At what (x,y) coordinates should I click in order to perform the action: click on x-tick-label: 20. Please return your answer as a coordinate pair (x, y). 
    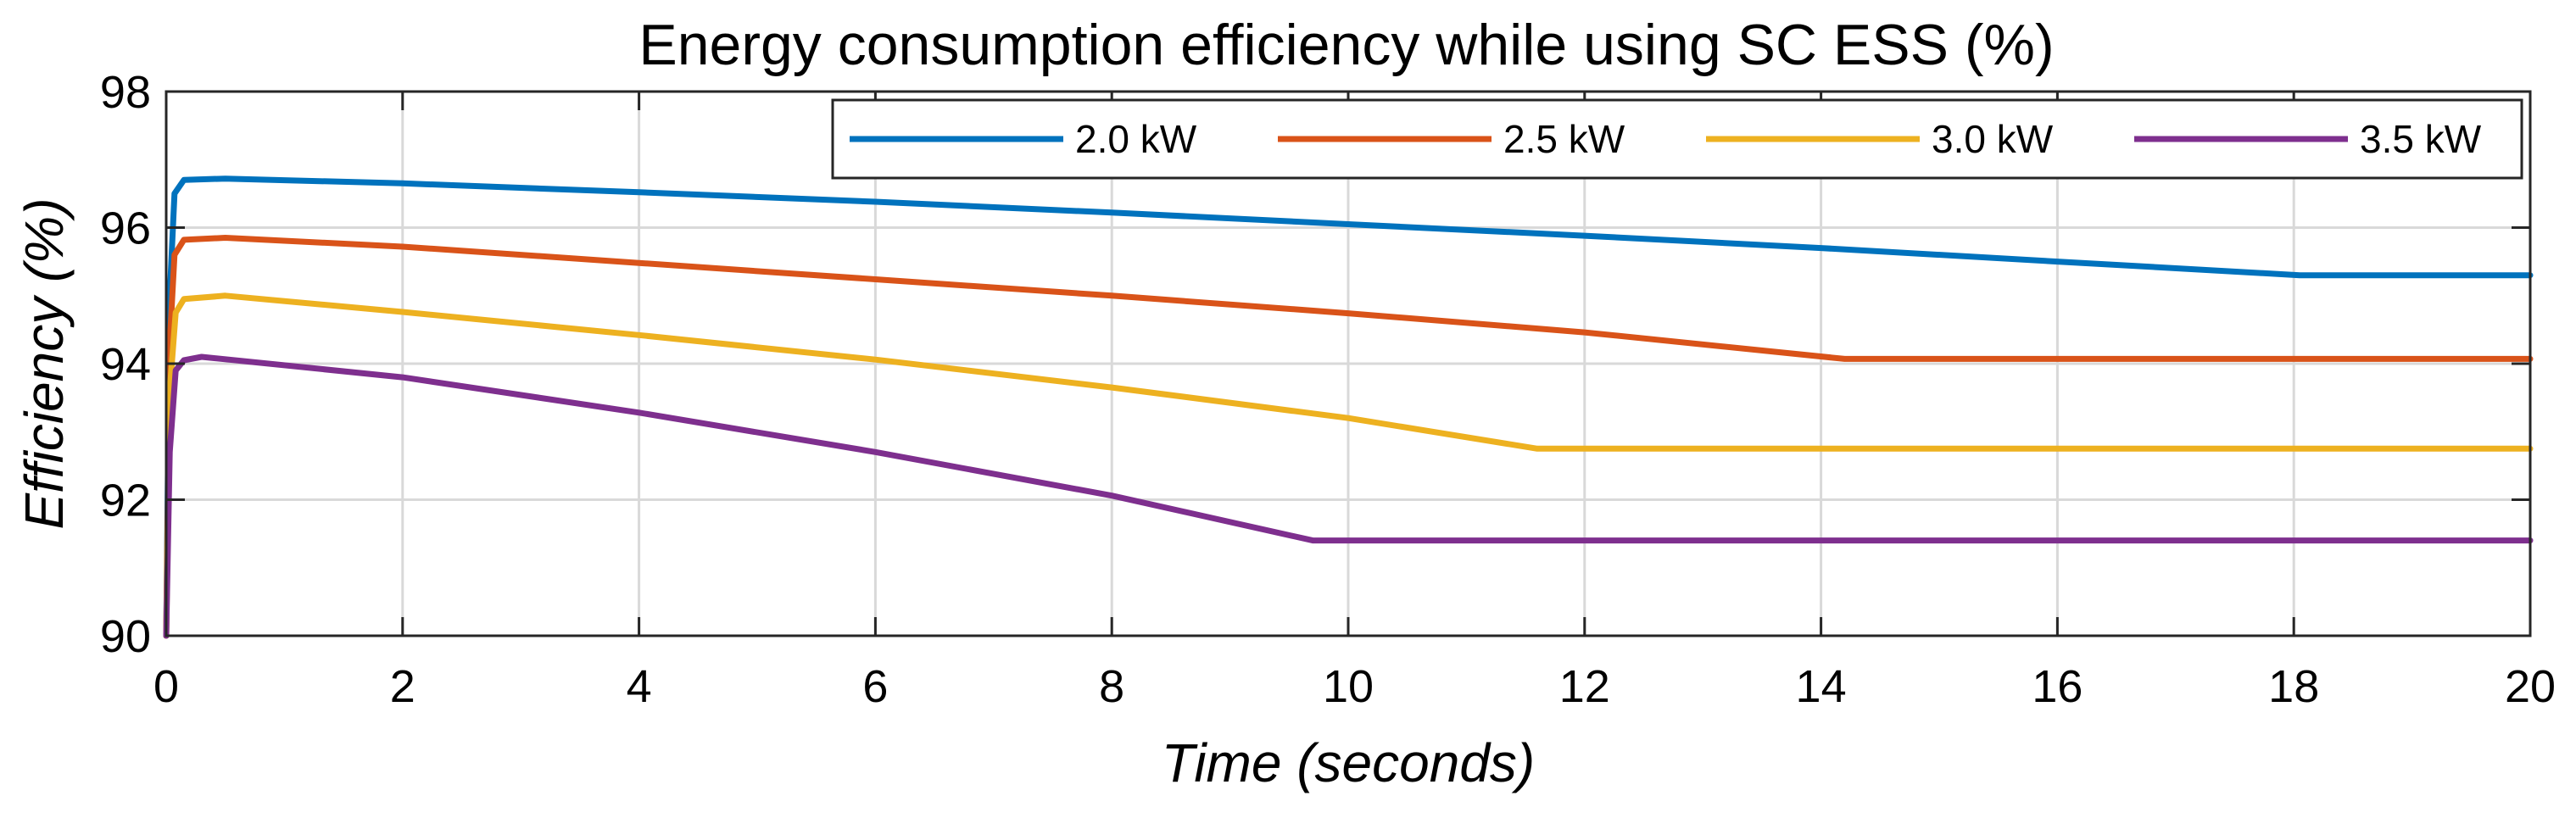
    Looking at the image, I should click on (2530, 686).